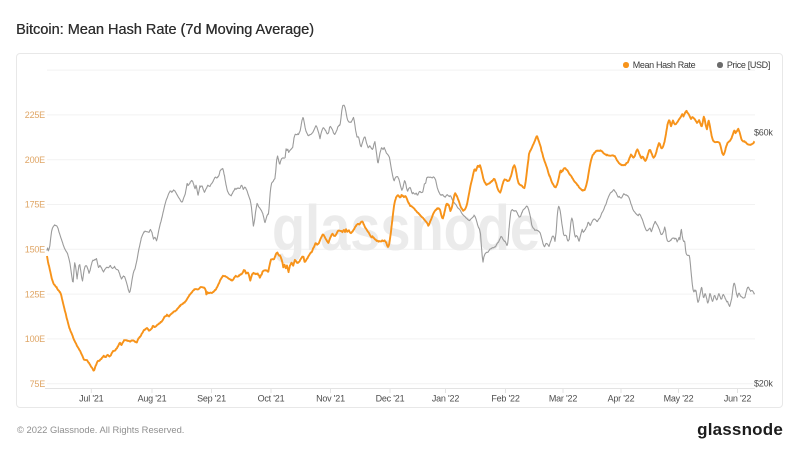 Image resolution: width=800 pixels, height=450 pixels. Describe the element at coordinates (91, 398) in the screenshot. I see `svg-text: Jul '21` at that location.